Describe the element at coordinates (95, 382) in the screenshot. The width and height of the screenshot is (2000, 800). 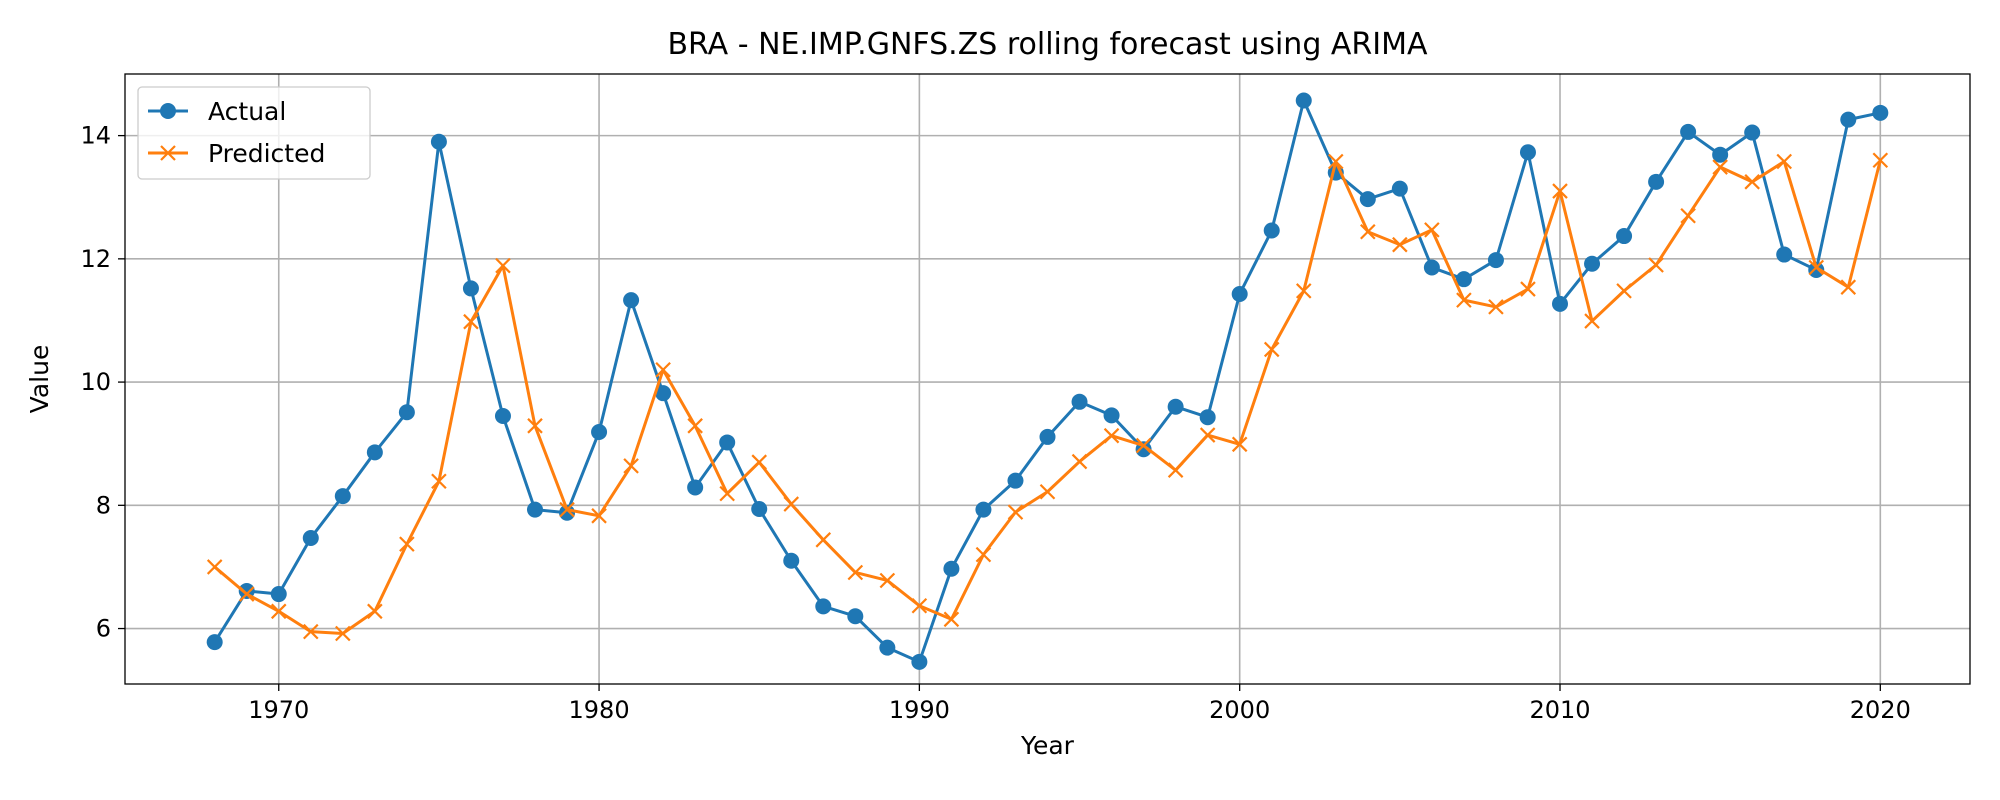
I see `y-tick-label: 10` at that location.